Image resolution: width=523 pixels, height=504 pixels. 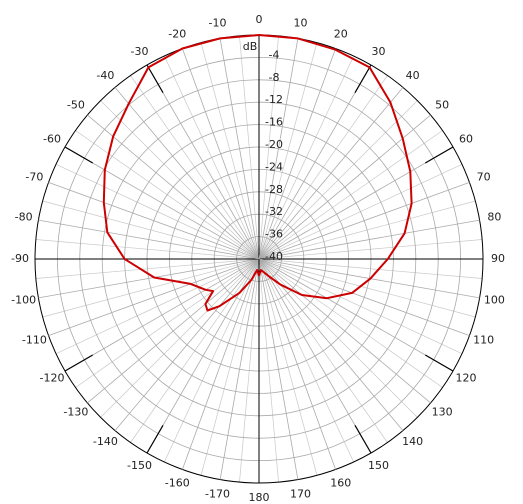 What do you see at coordinates (20, 258) in the screenshot?
I see `theta-tick-label: -90` at bounding box center [20, 258].